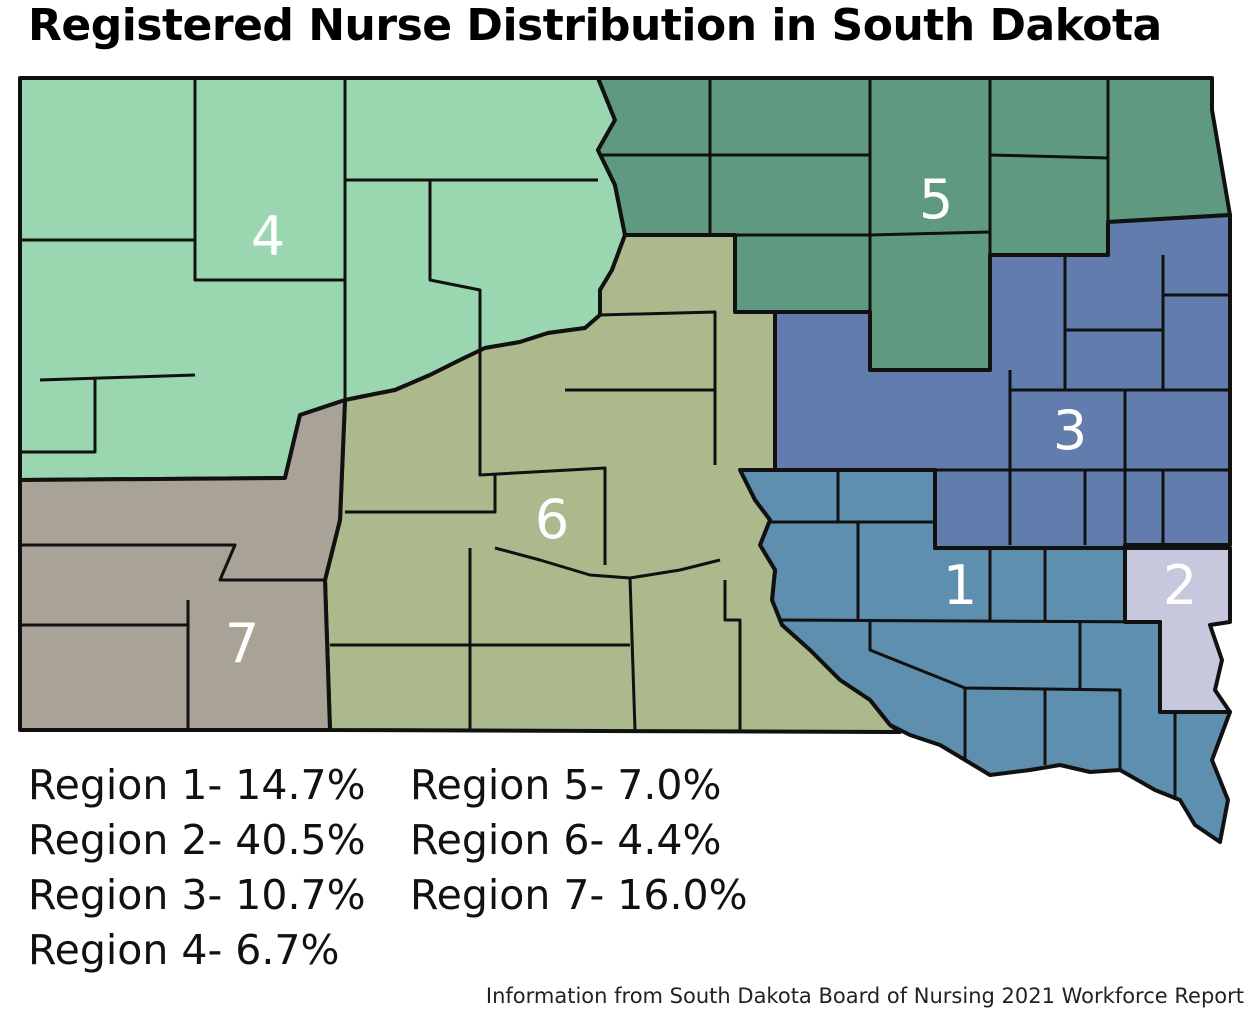  What do you see at coordinates (182, 565) in the screenshot?
I see `region-7-area` at bounding box center [182, 565].